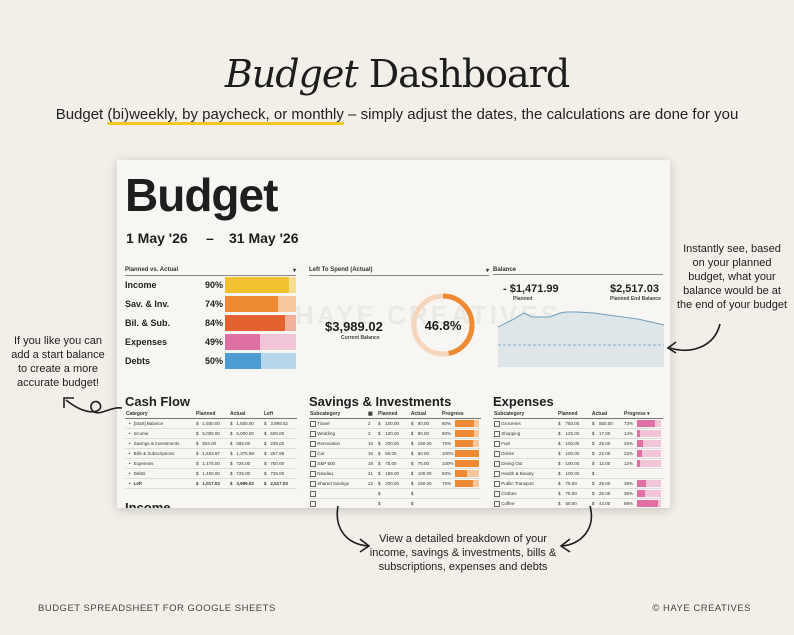 The width and height of the screenshot is (794, 635). Describe the element at coordinates (326, 463) in the screenshot. I see `subcategory-cell: S&P 500` at that location.